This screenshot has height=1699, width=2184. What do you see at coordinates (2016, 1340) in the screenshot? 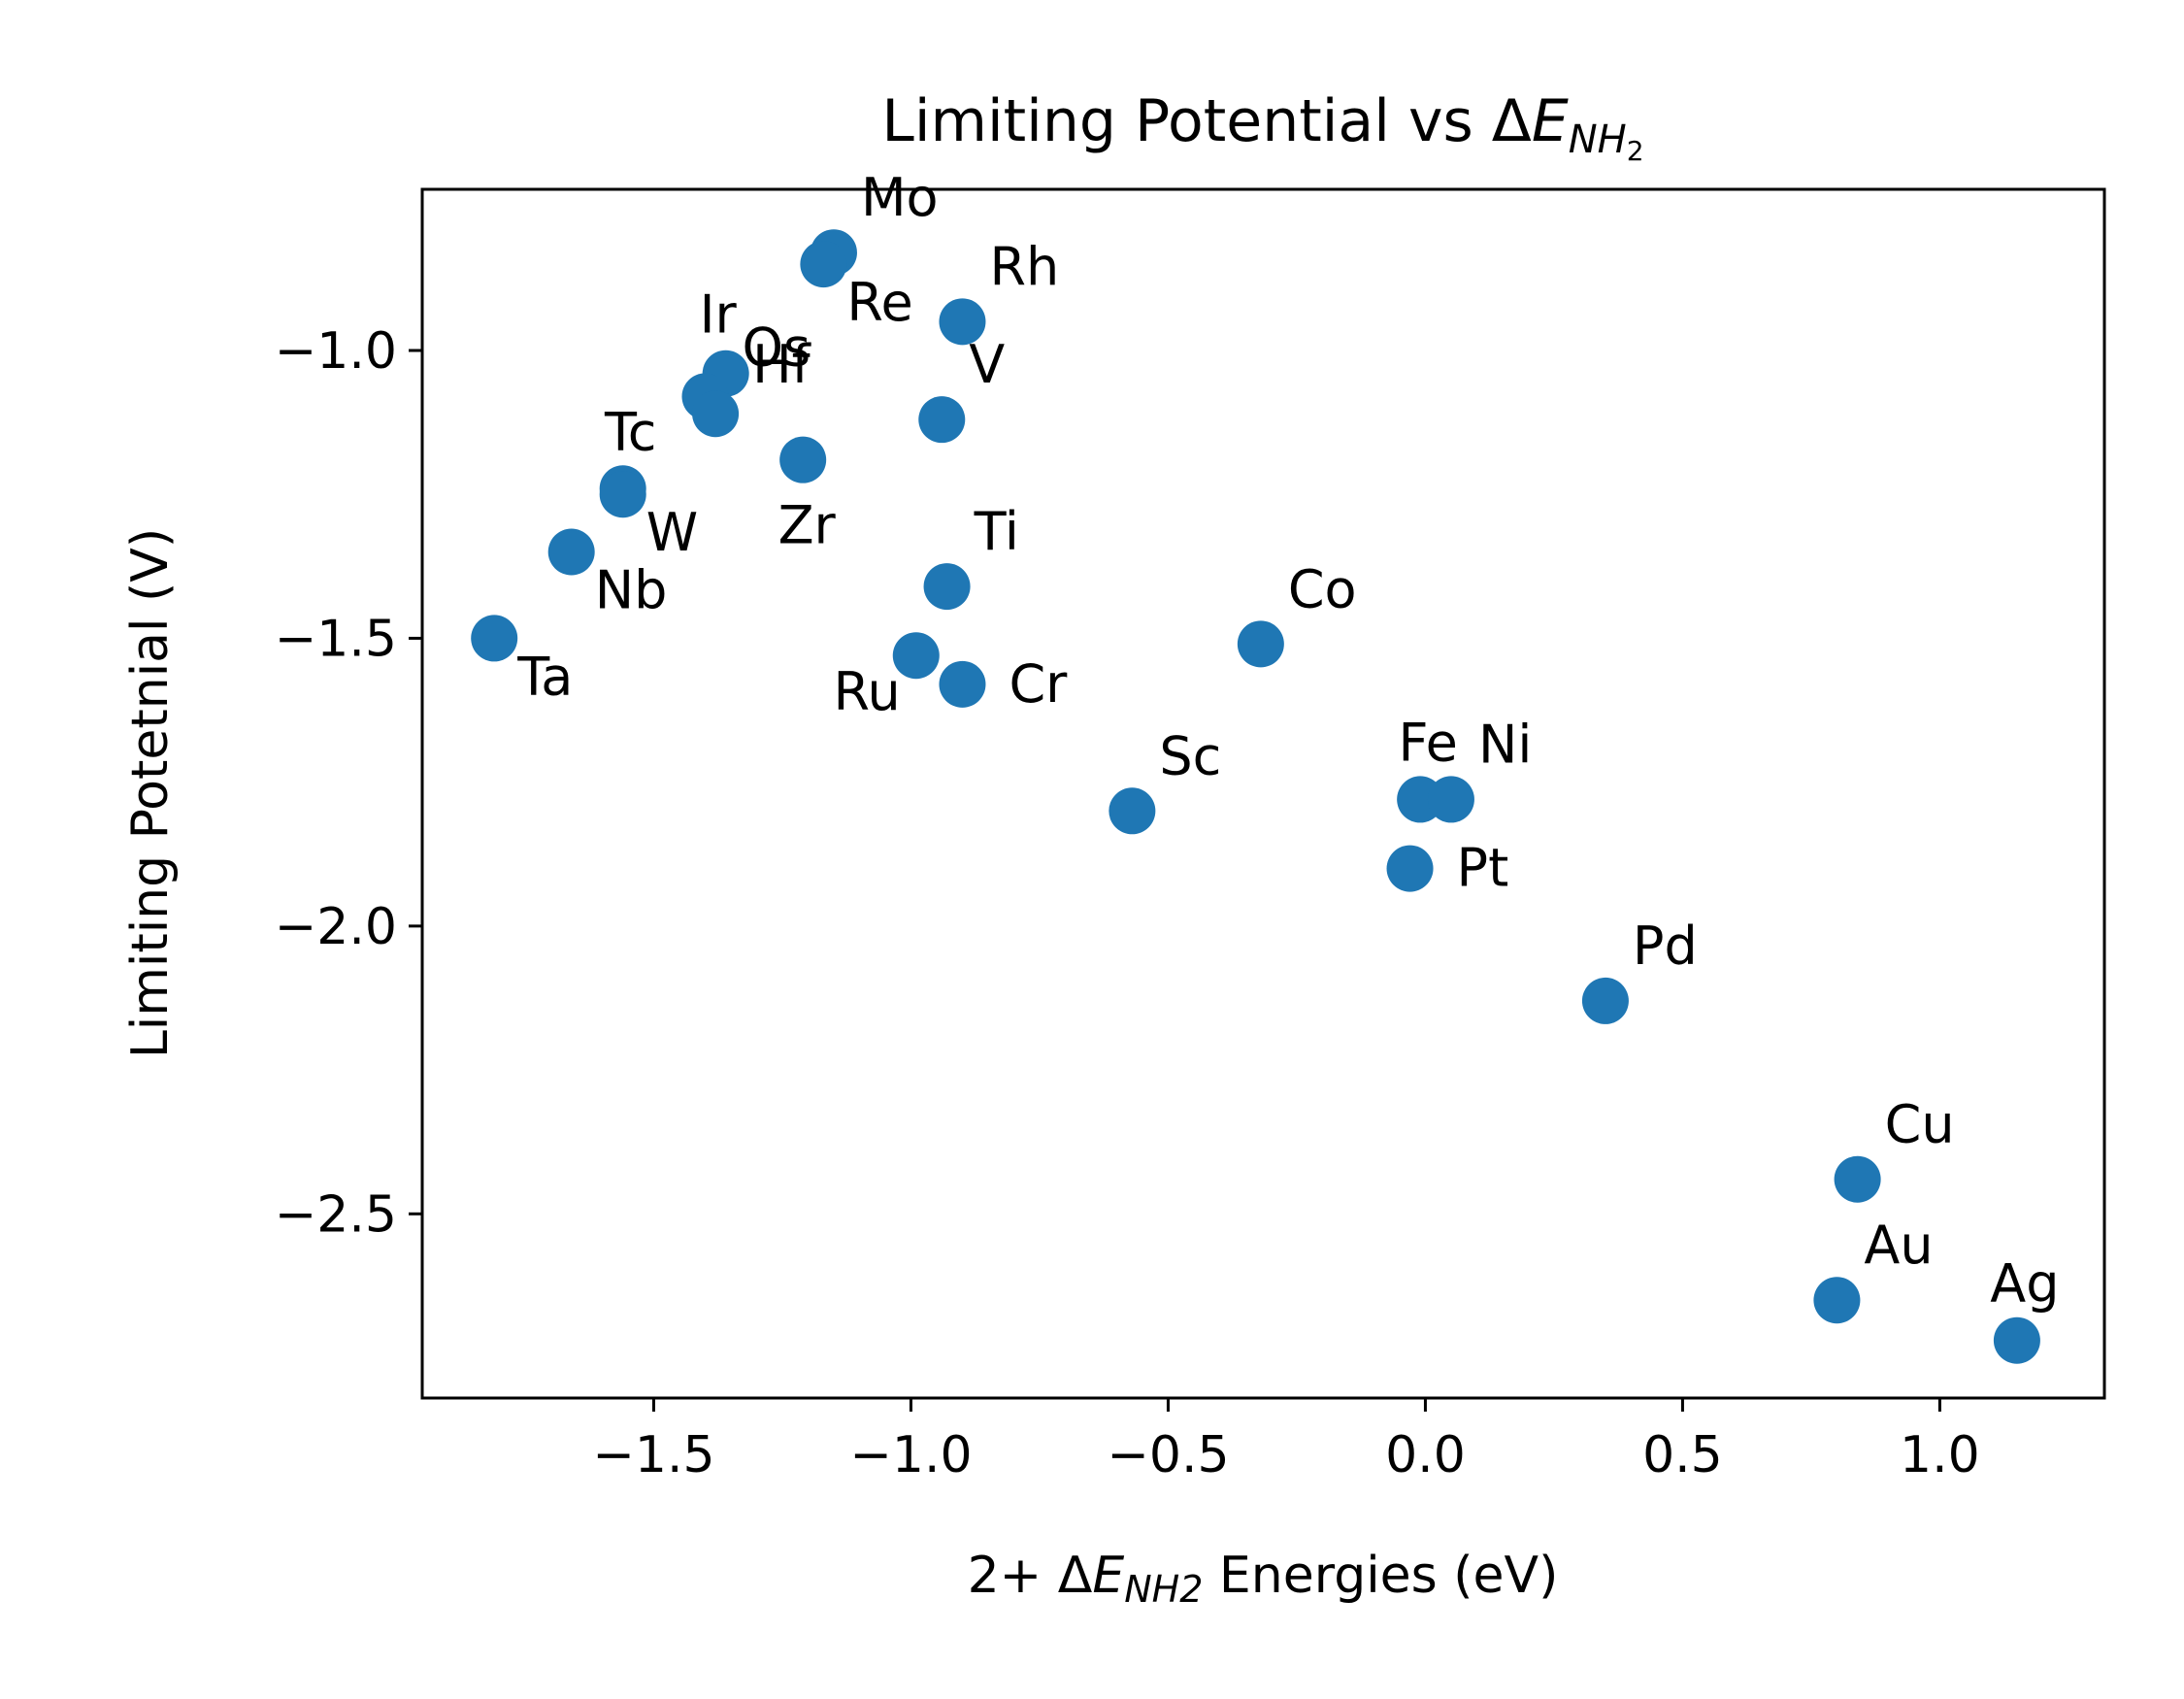
I see `data-point-ag` at bounding box center [2016, 1340].